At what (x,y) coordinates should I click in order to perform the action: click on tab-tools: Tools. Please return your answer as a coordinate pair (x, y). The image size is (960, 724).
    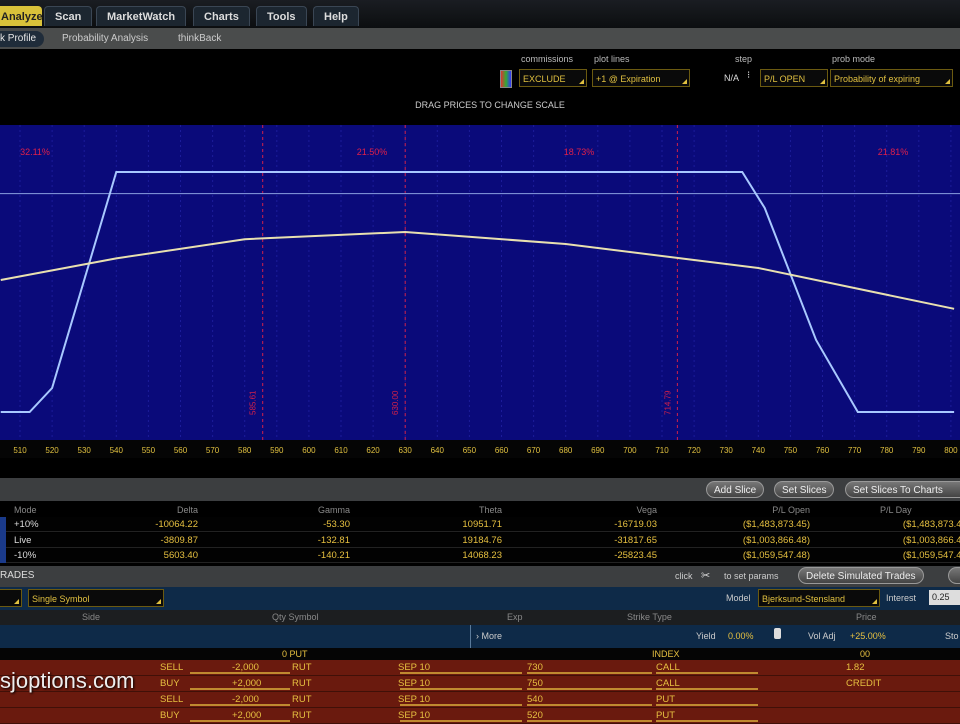
    Looking at the image, I should click on (281, 16).